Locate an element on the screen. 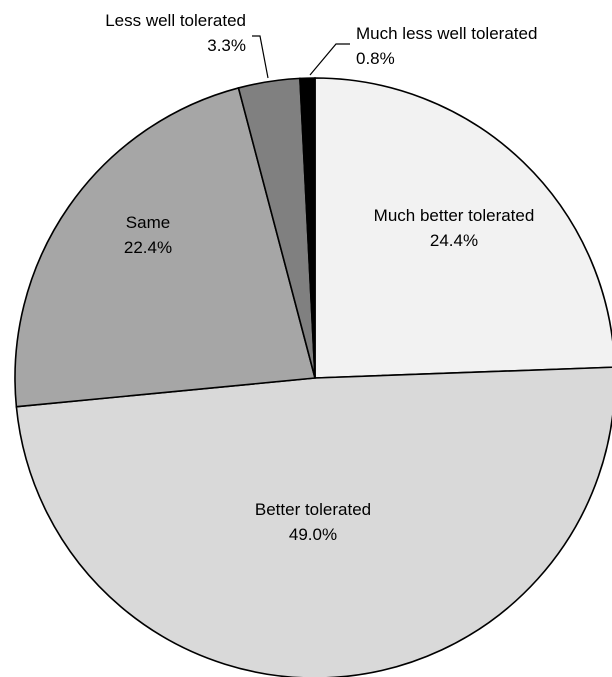 This screenshot has height=677, width=612. label-less-well-name: Less well tolerated is located at coordinates (175, 20).